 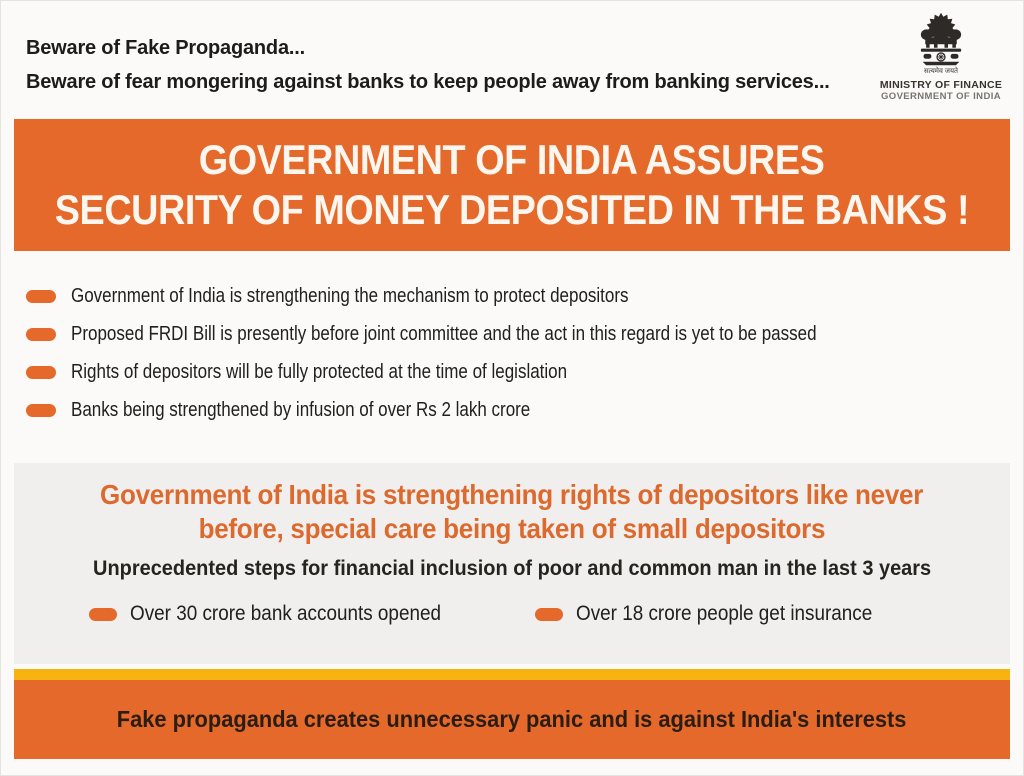 What do you see at coordinates (941, 96) in the screenshot?
I see `government-of-india-label: GOVERNMENT OF INDIA` at bounding box center [941, 96].